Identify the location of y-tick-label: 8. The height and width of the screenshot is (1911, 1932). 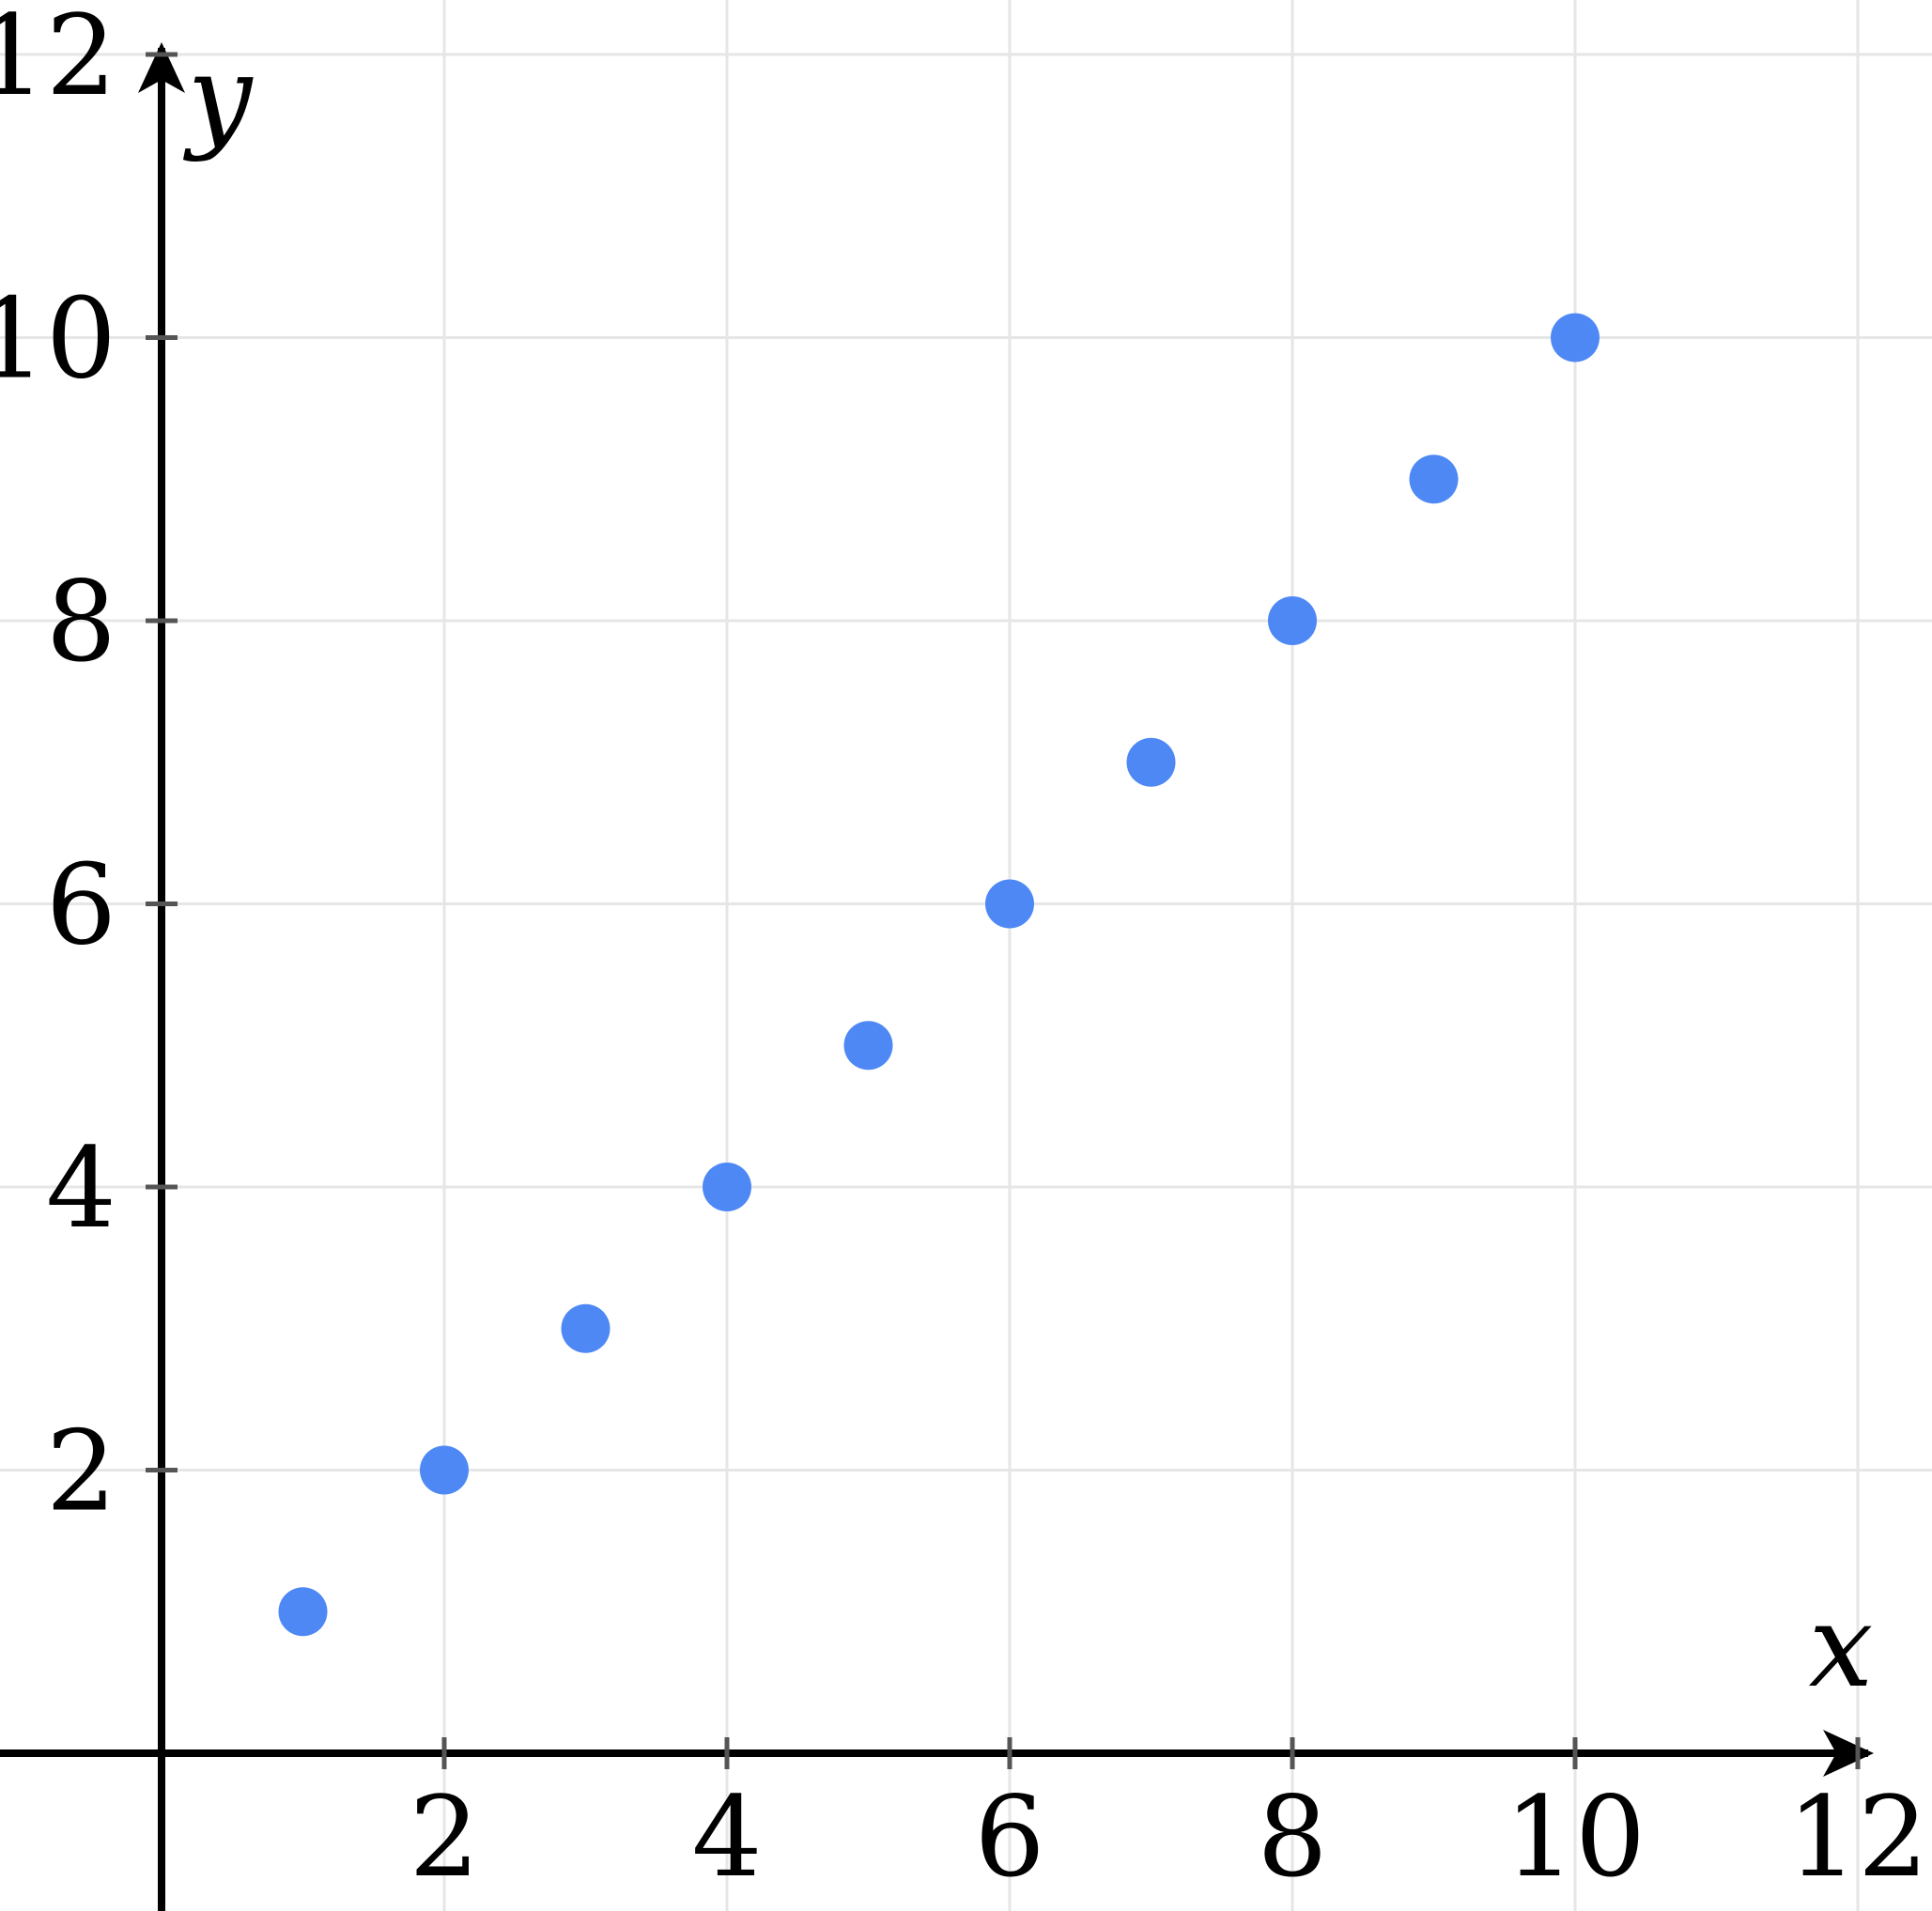
(81, 622).